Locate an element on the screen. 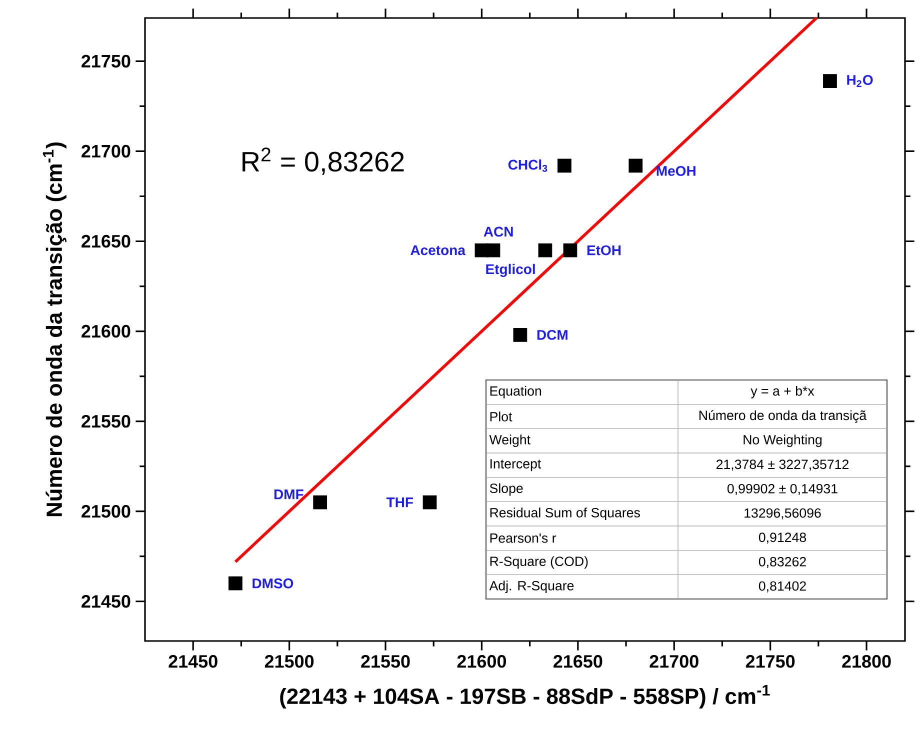  y-tick-label: 21550 is located at coordinates (106, 421).